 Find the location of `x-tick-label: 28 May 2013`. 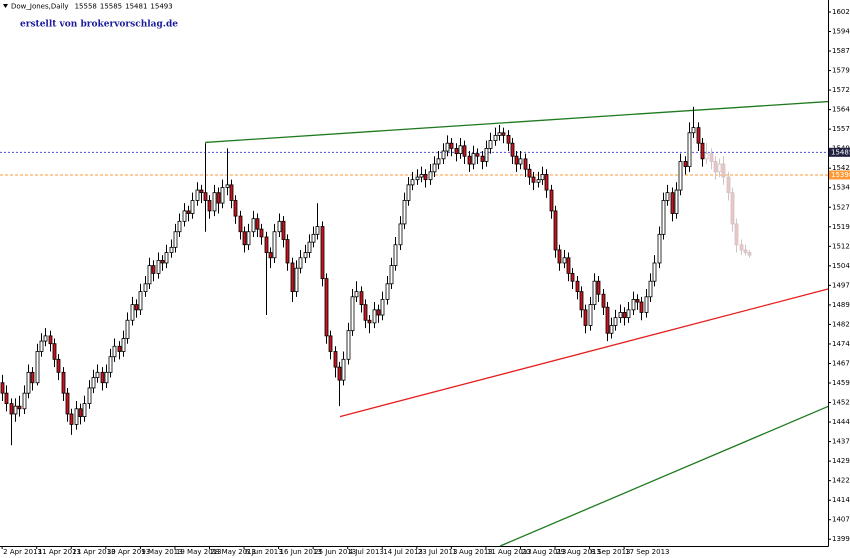

x-tick-label: 28 May 2013 is located at coordinates (233, 552).